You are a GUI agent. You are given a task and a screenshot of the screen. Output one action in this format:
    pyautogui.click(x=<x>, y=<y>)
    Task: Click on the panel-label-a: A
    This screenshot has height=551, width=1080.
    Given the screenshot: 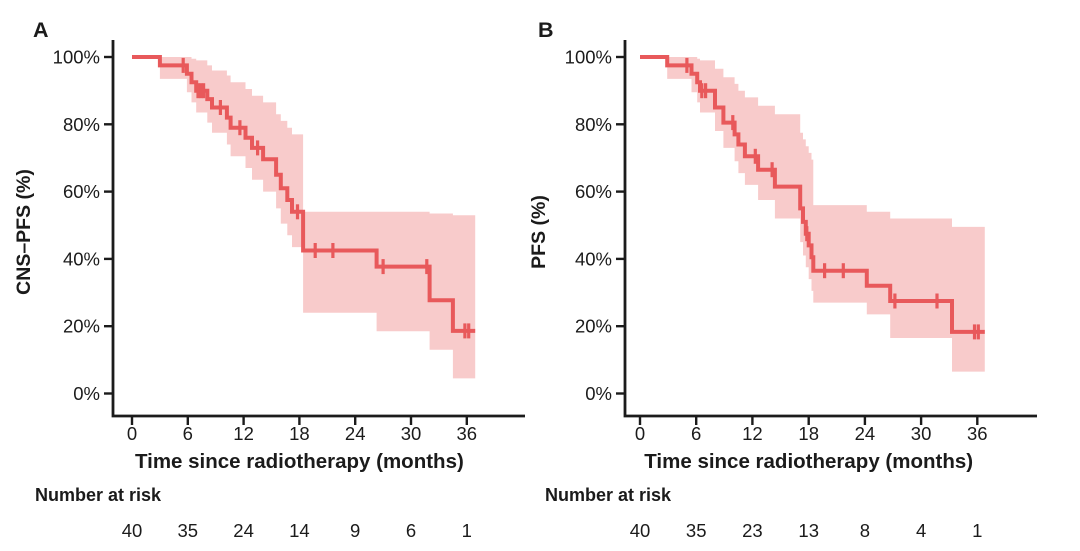 What is the action you would take?
    pyautogui.click(x=41, y=30)
    